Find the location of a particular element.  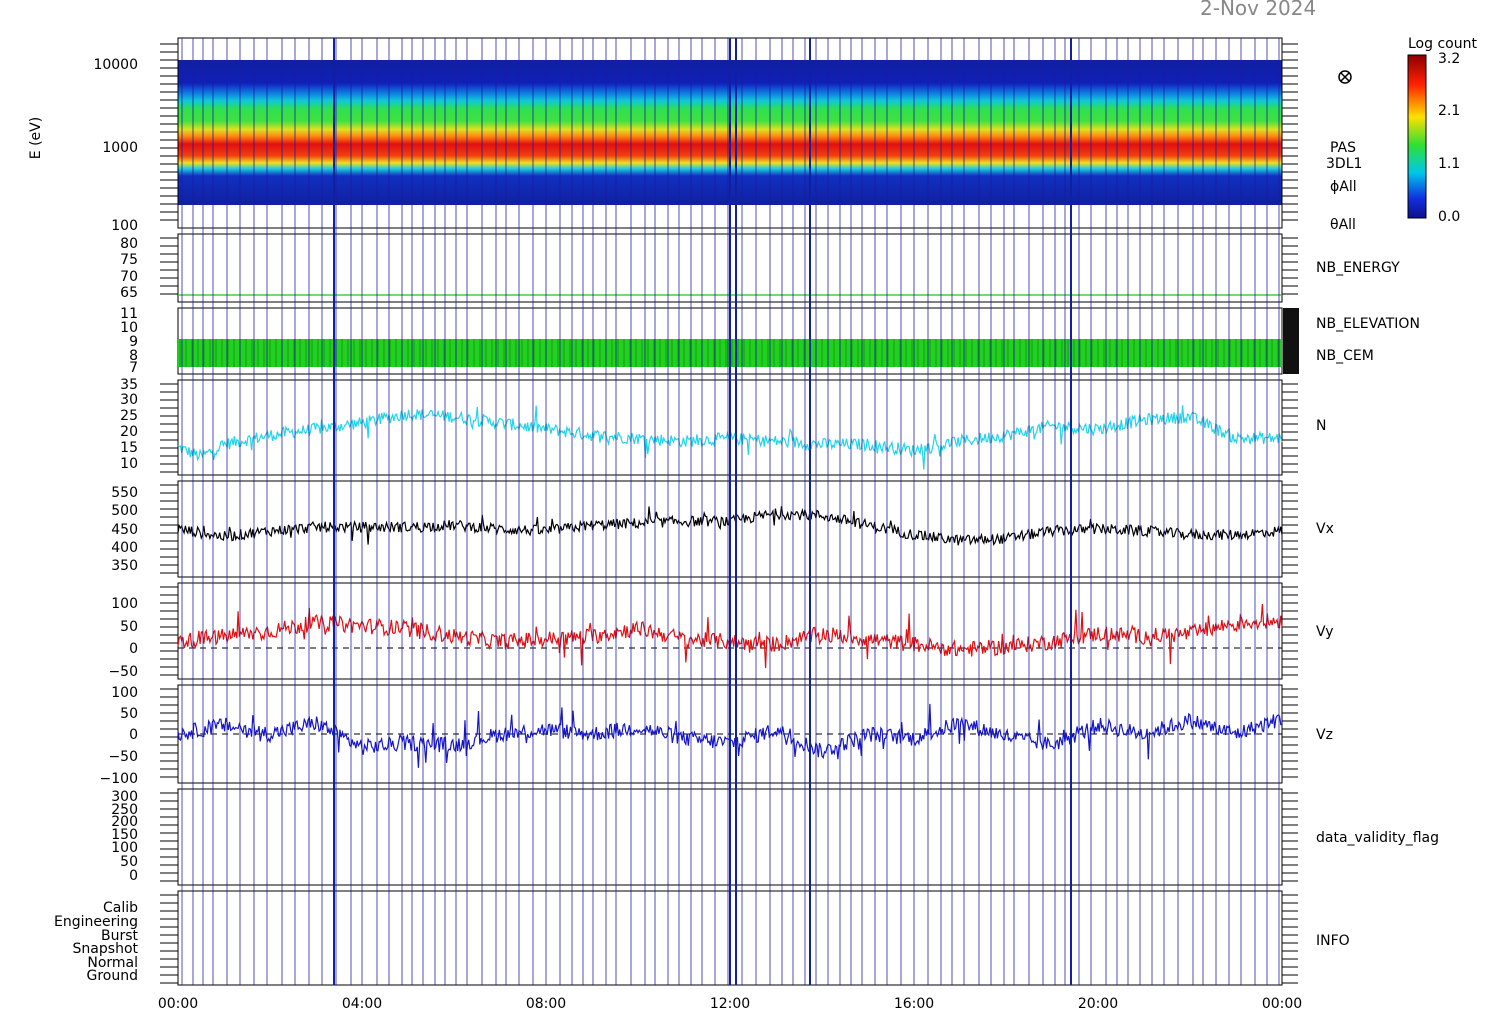

vx-ytick-400: 400 is located at coordinates (124, 548).